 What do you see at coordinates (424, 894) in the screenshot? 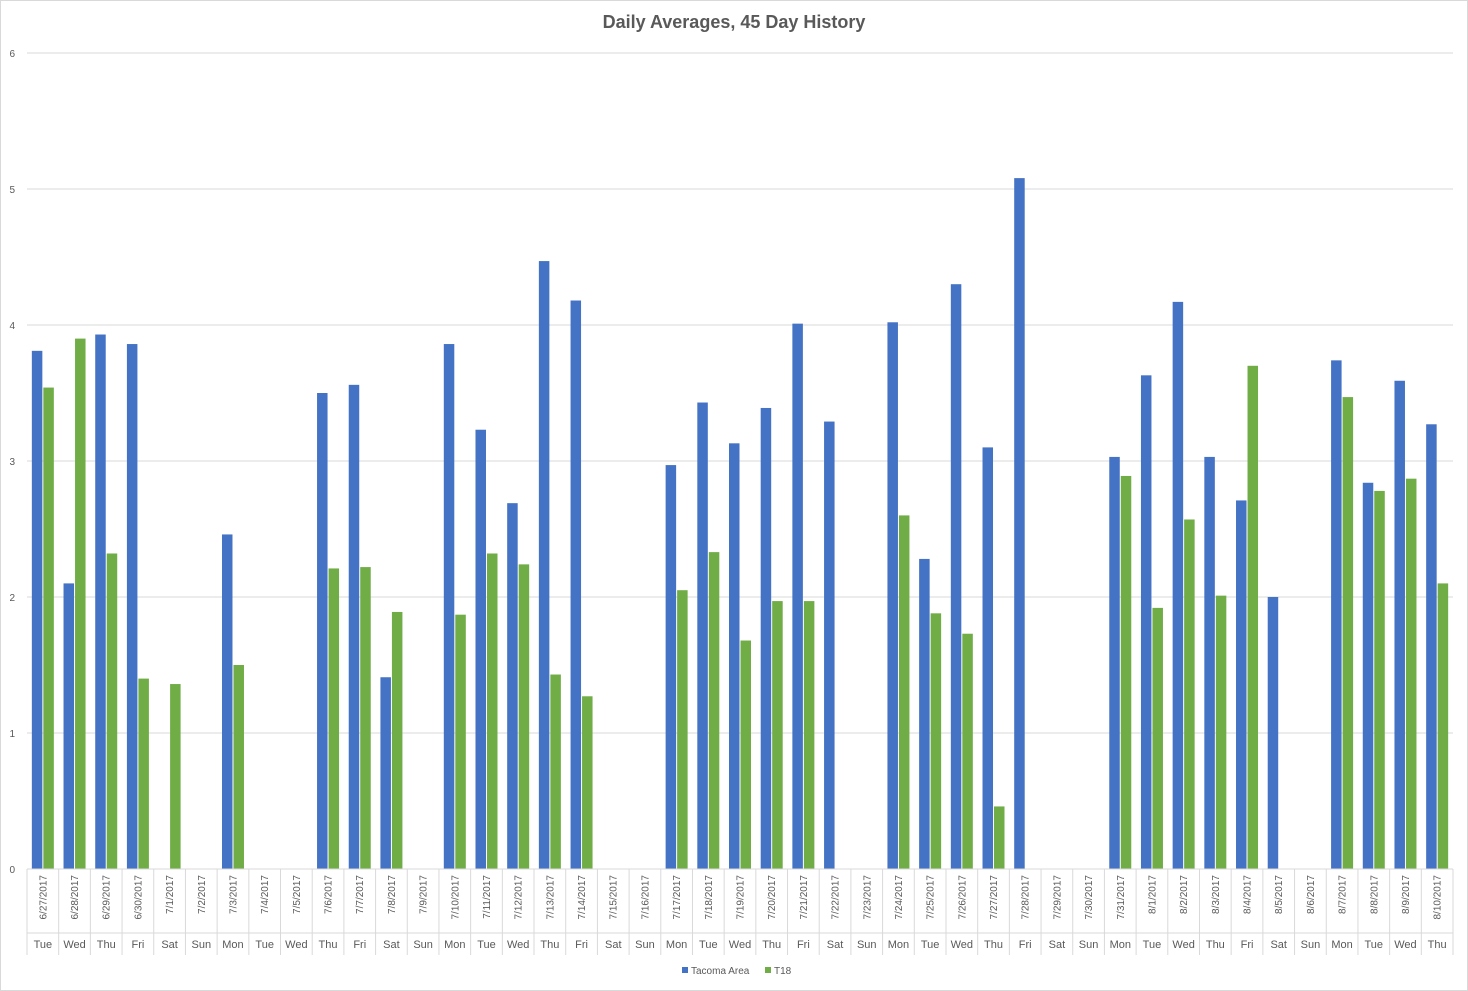
I see `x-tick-label: 7/9/2017` at bounding box center [424, 894].